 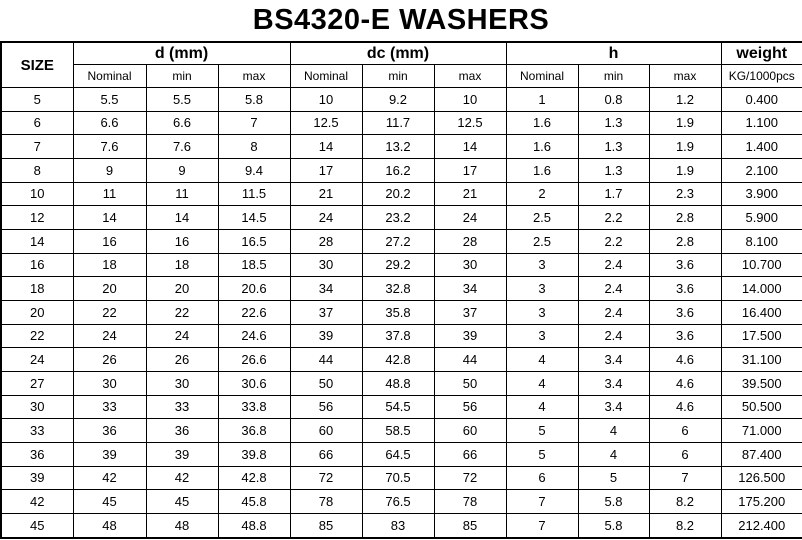 What do you see at coordinates (109, 288) in the screenshot?
I see `d-nominal-cell: 20` at bounding box center [109, 288].